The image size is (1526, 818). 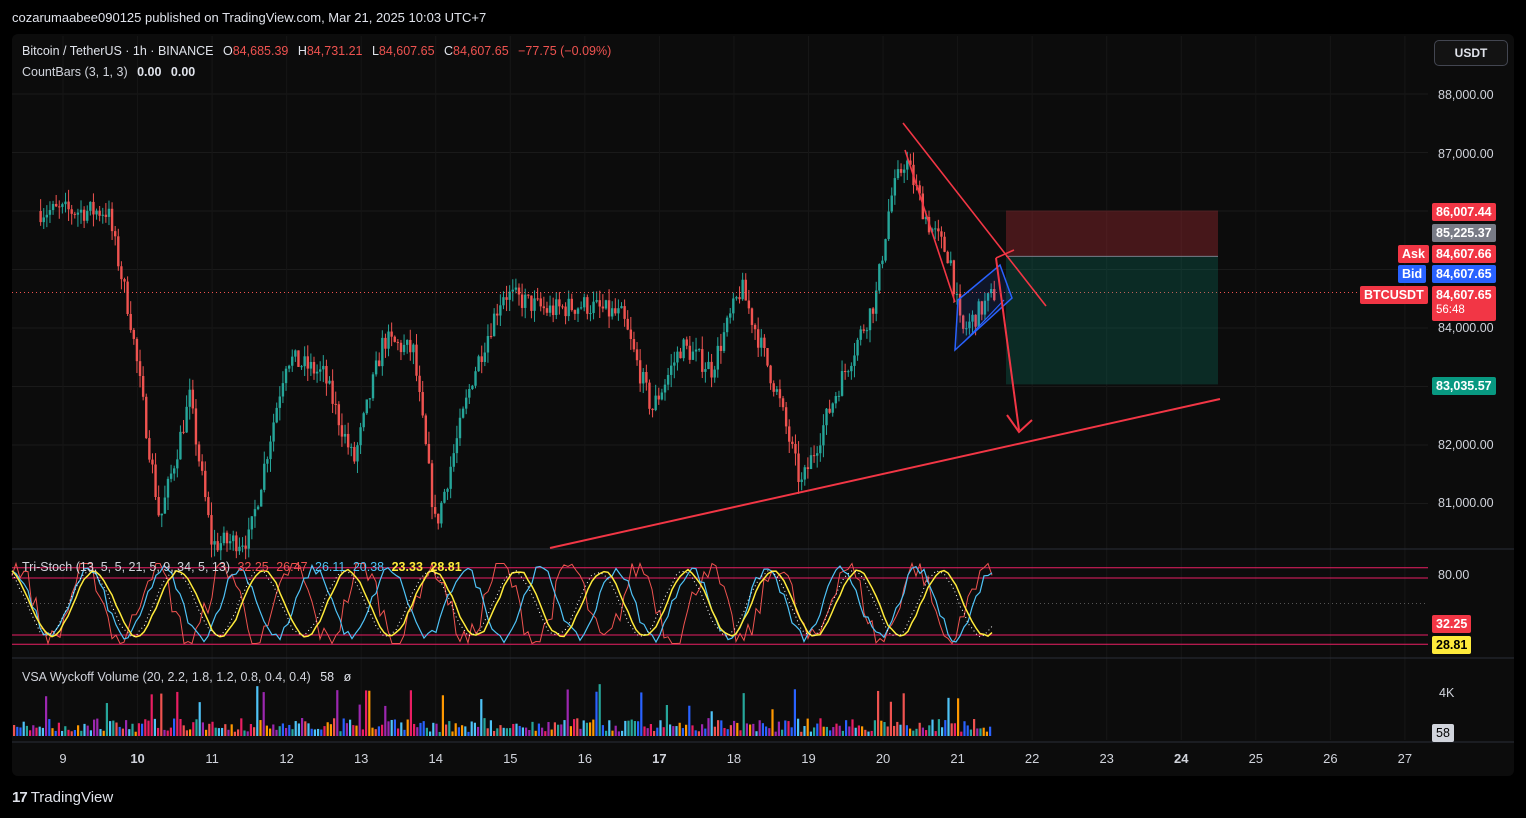 What do you see at coordinates (108, 72) in the screenshot?
I see `countbars-legend: CountBars (3, 1, 3) 0.00 0.00` at bounding box center [108, 72].